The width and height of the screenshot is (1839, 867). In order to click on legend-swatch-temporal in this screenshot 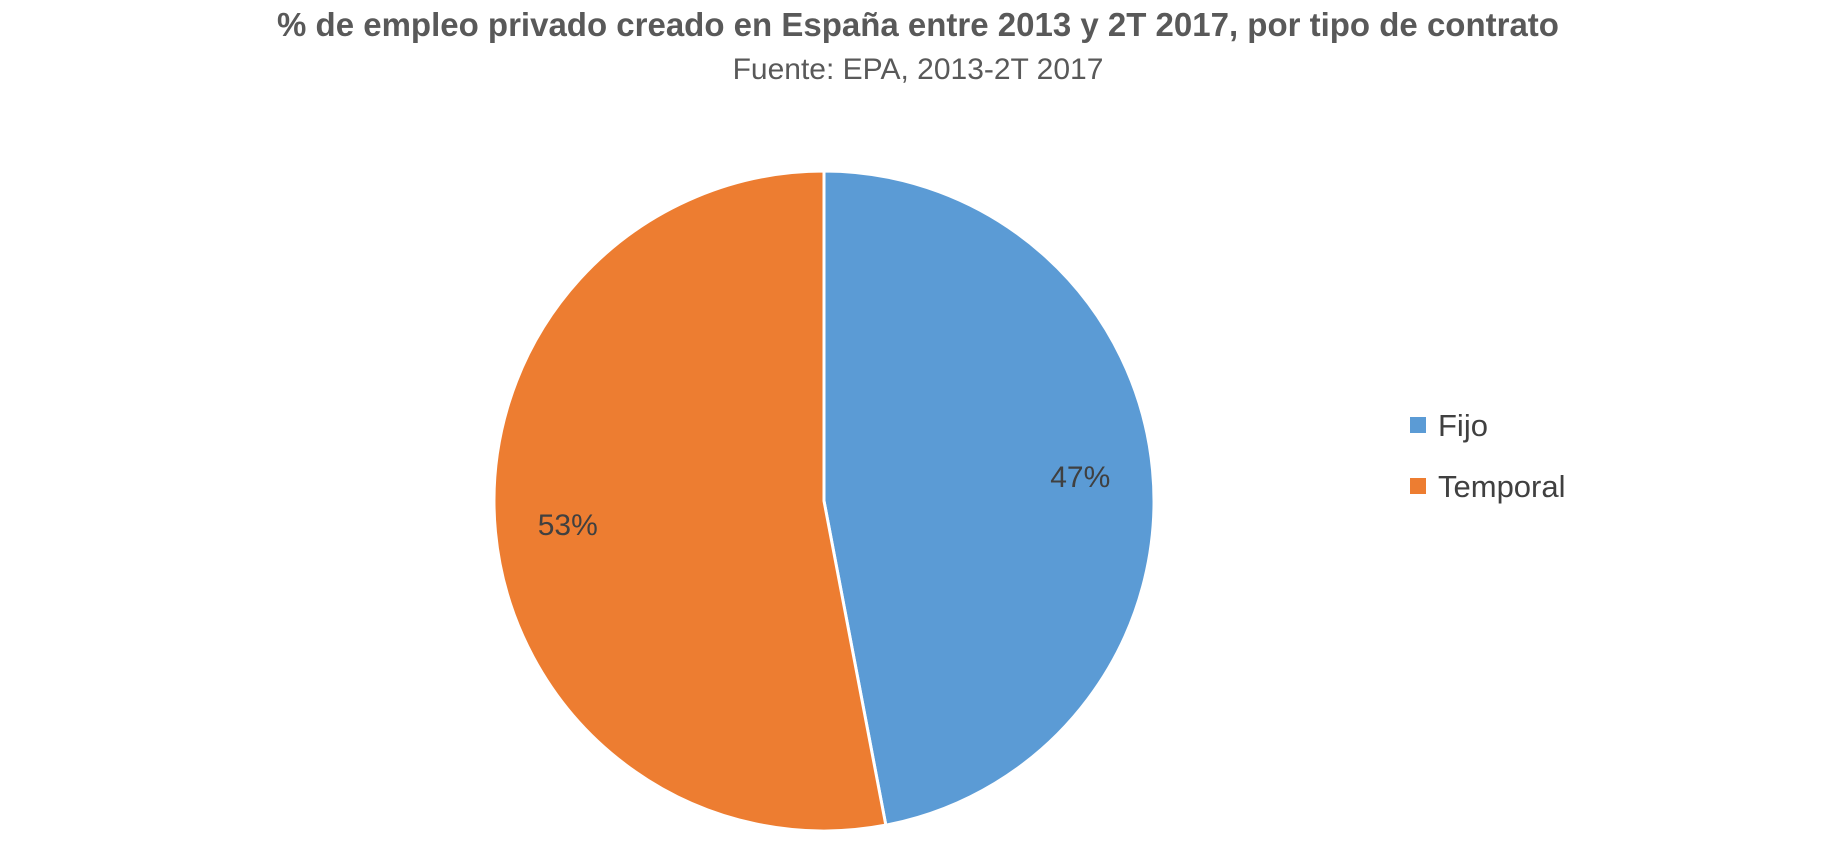, I will do `click(1418, 486)`.